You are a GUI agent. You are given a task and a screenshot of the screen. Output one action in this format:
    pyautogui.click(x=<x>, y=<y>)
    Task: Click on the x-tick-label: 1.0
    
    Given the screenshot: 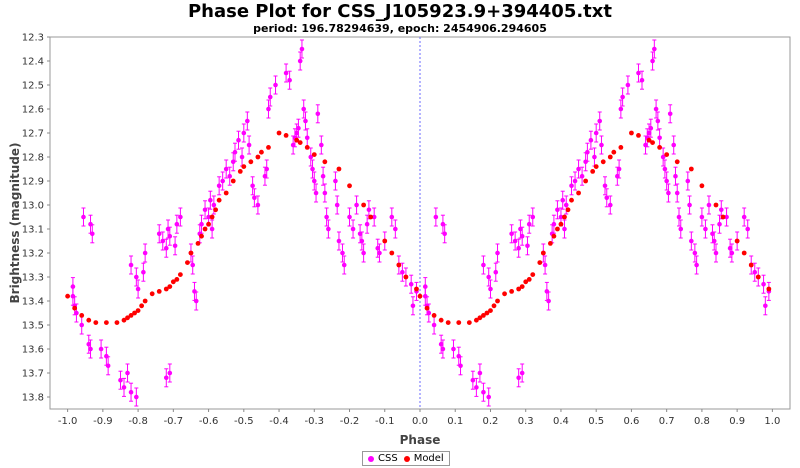 What is the action you would take?
    pyautogui.click(x=772, y=421)
    